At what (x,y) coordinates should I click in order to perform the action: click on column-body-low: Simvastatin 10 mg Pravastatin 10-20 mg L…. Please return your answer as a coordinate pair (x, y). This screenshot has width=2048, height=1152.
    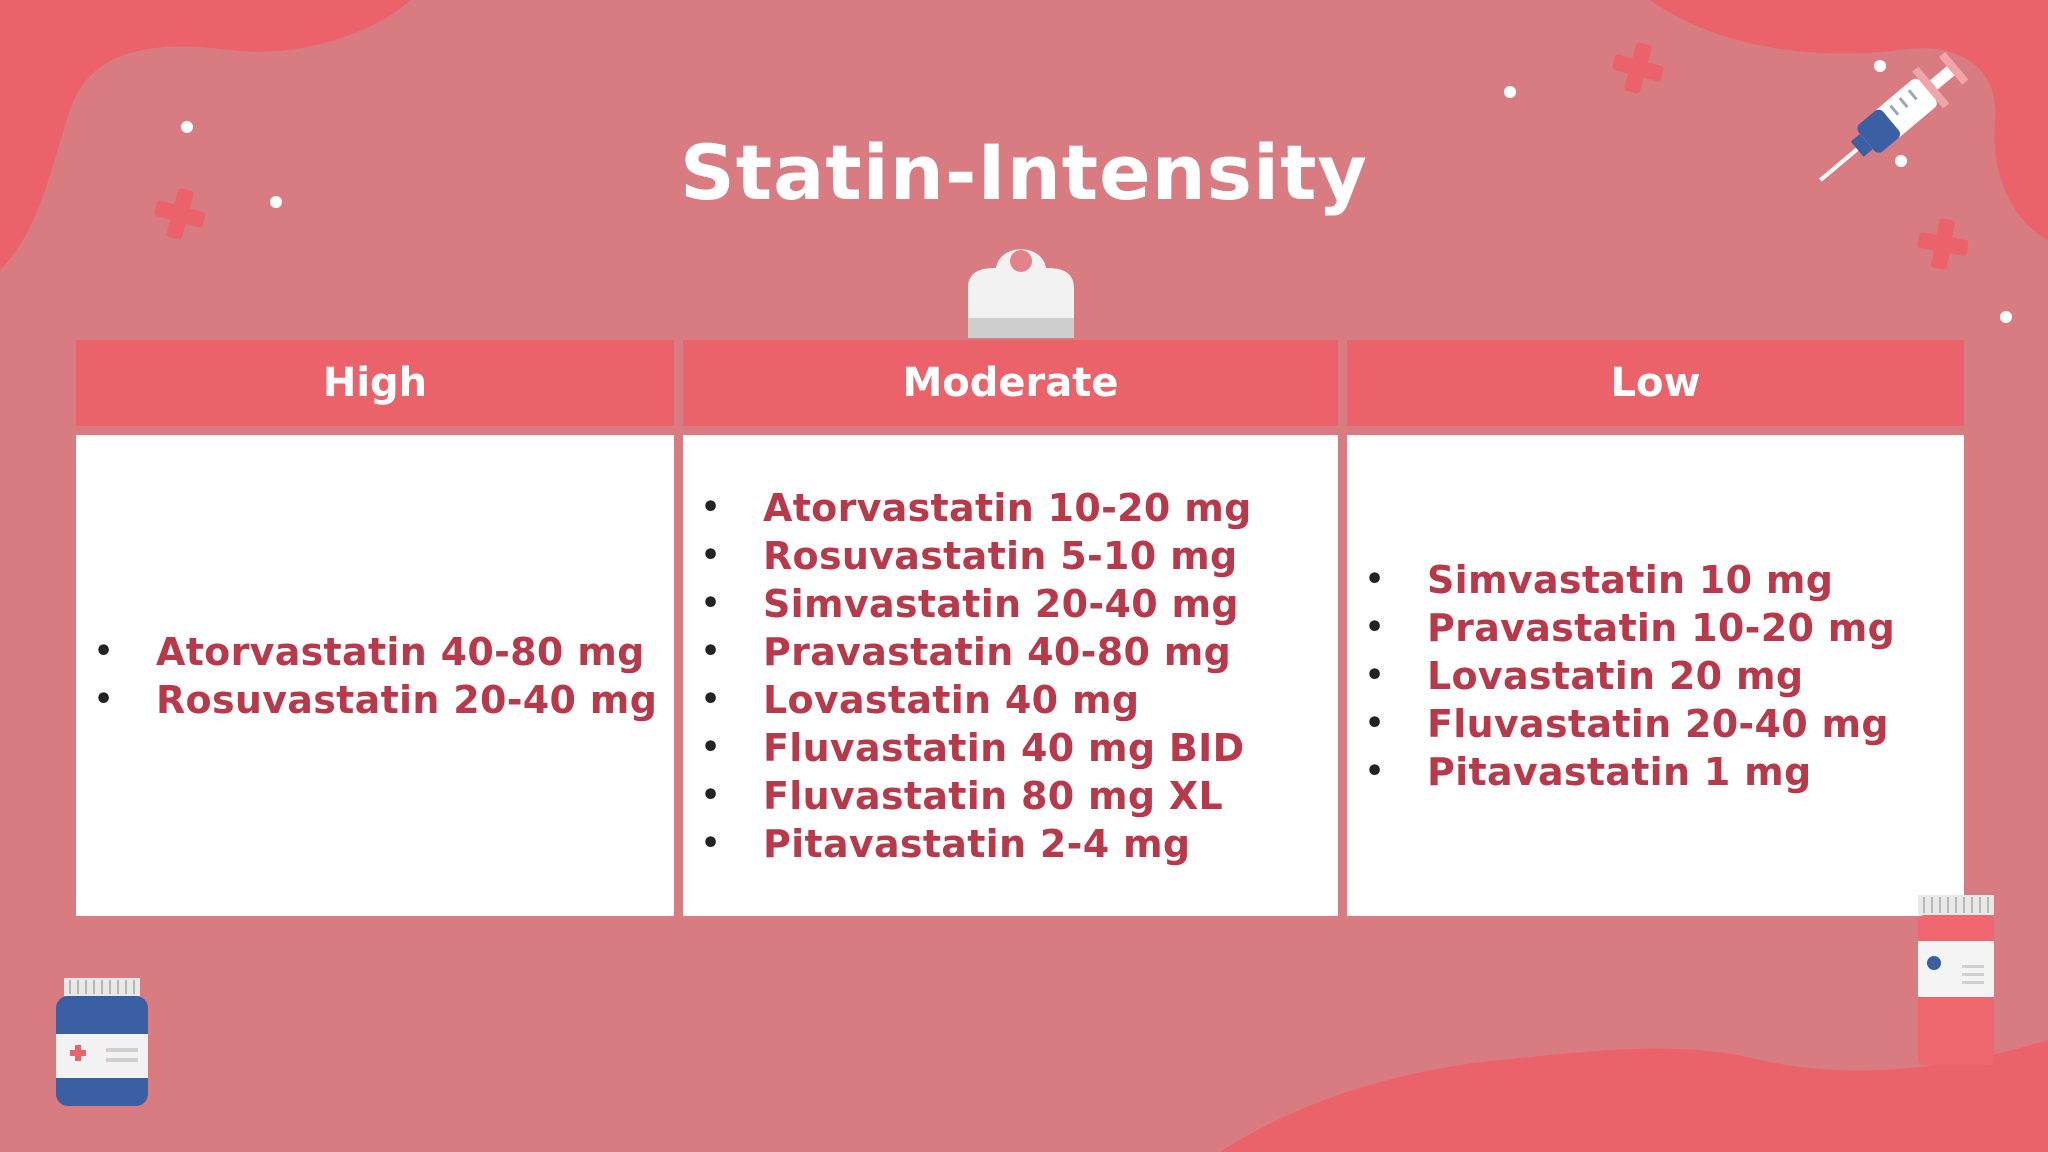
    Looking at the image, I should click on (1655, 675).